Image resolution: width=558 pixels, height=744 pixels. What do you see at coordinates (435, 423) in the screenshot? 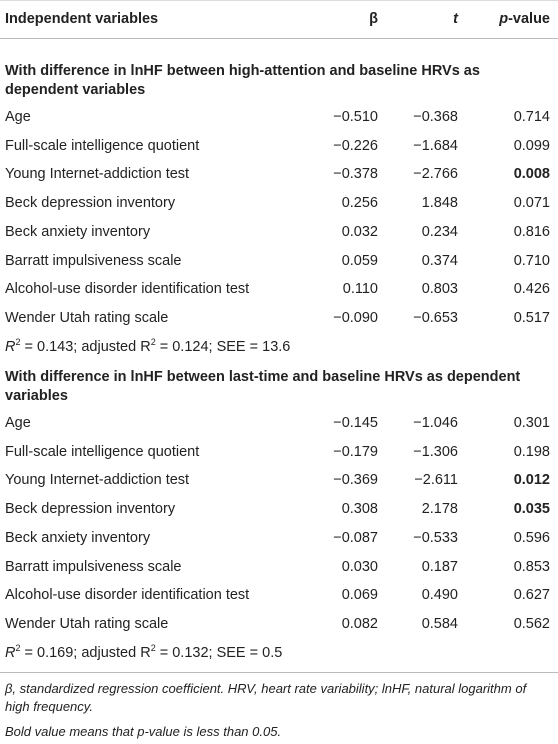
I see `t-value: −1.046` at bounding box center [435, 423].